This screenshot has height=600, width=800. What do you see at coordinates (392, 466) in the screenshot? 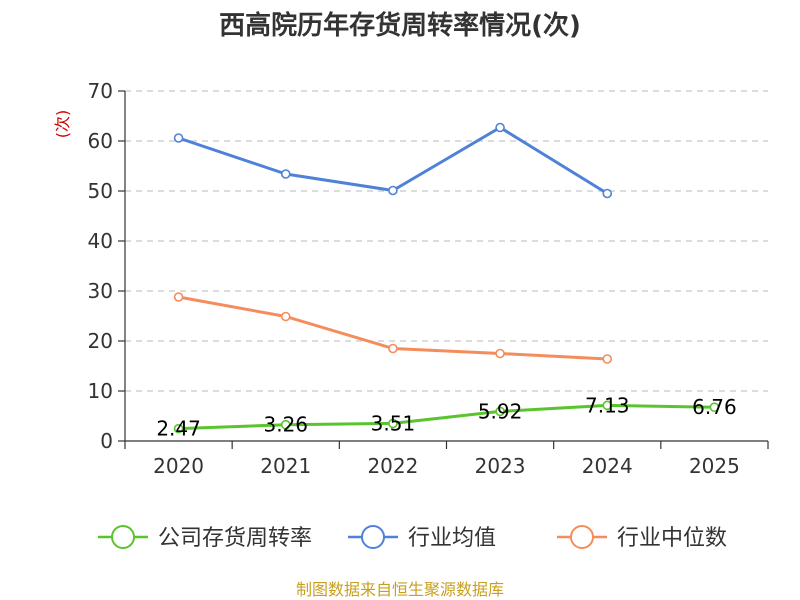
I see `x-tick-label: 2022` at bounding box center [392, 466].